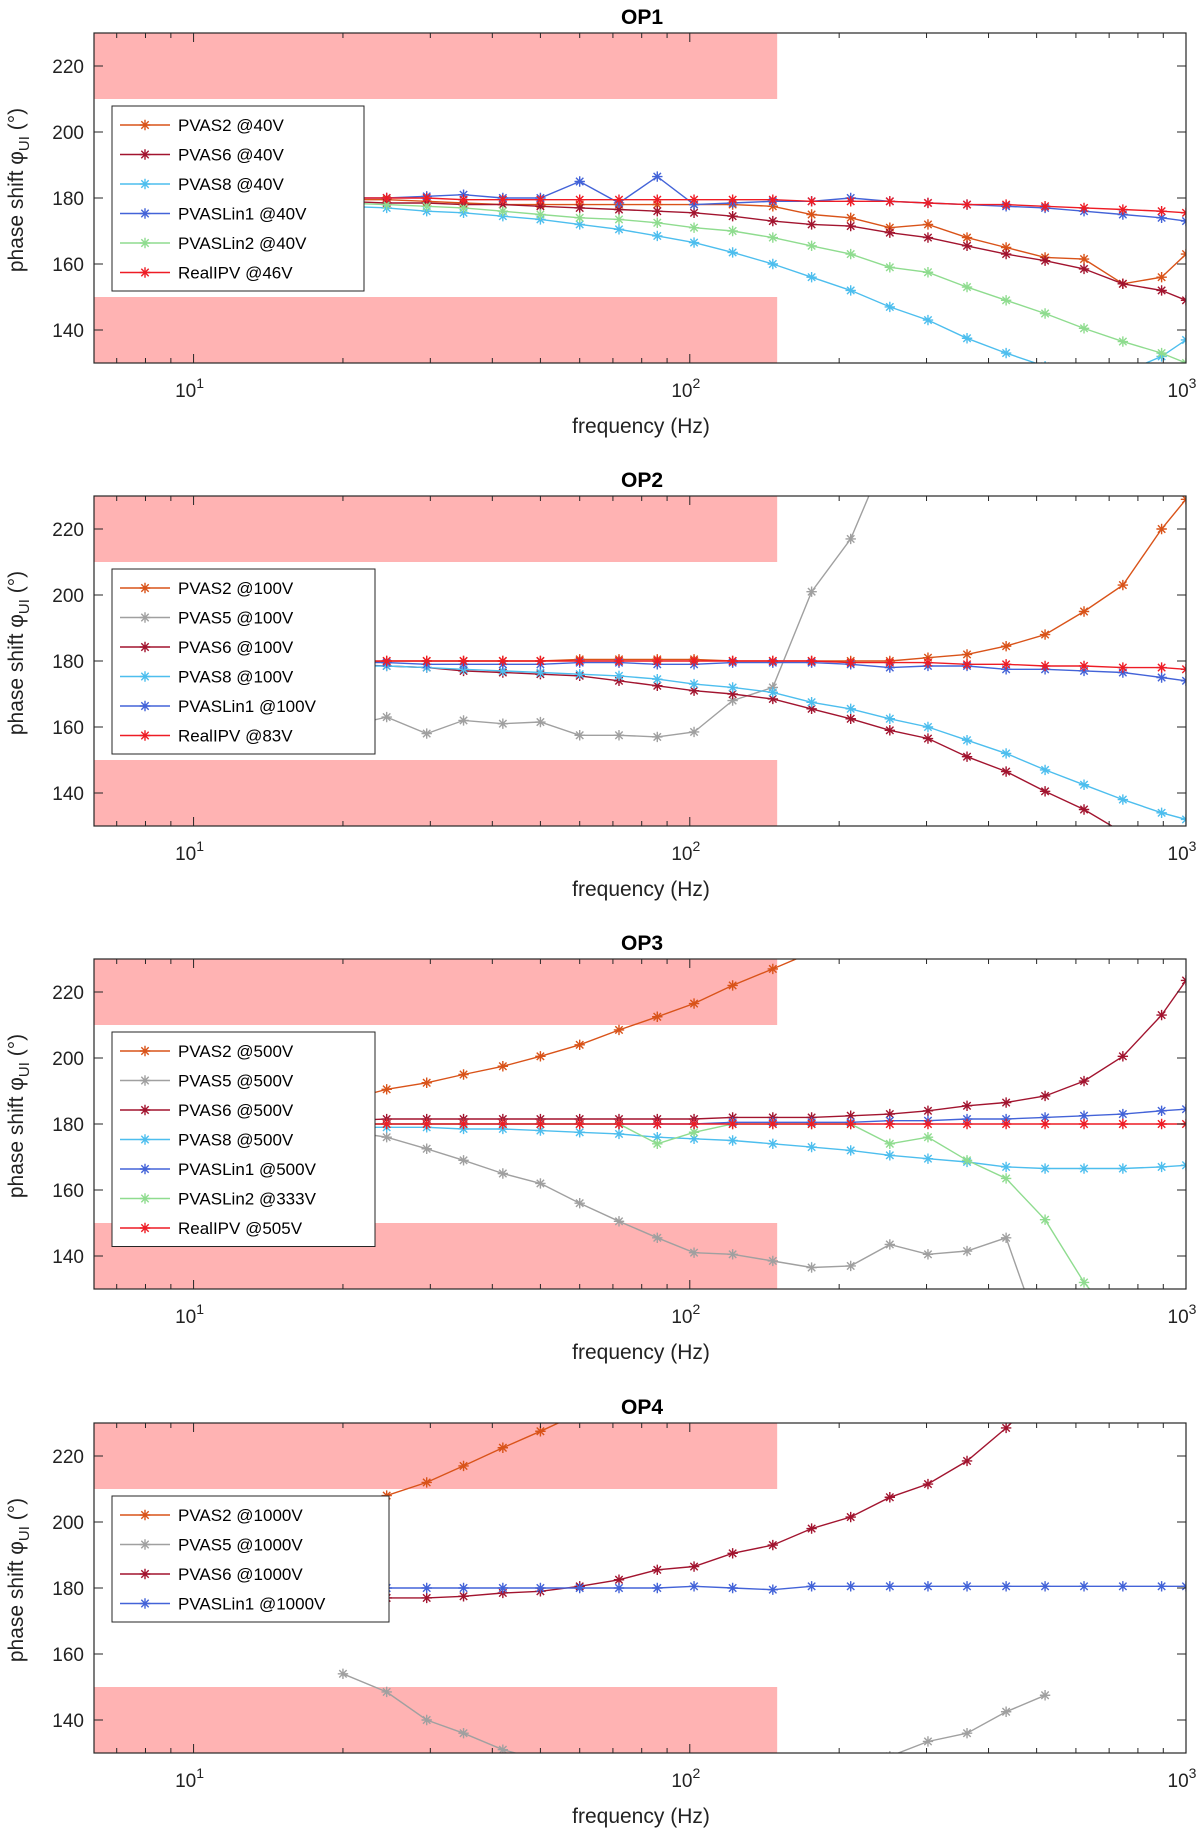  I want to click on legend-label: PVAS5 @100V, so click(236, 618).